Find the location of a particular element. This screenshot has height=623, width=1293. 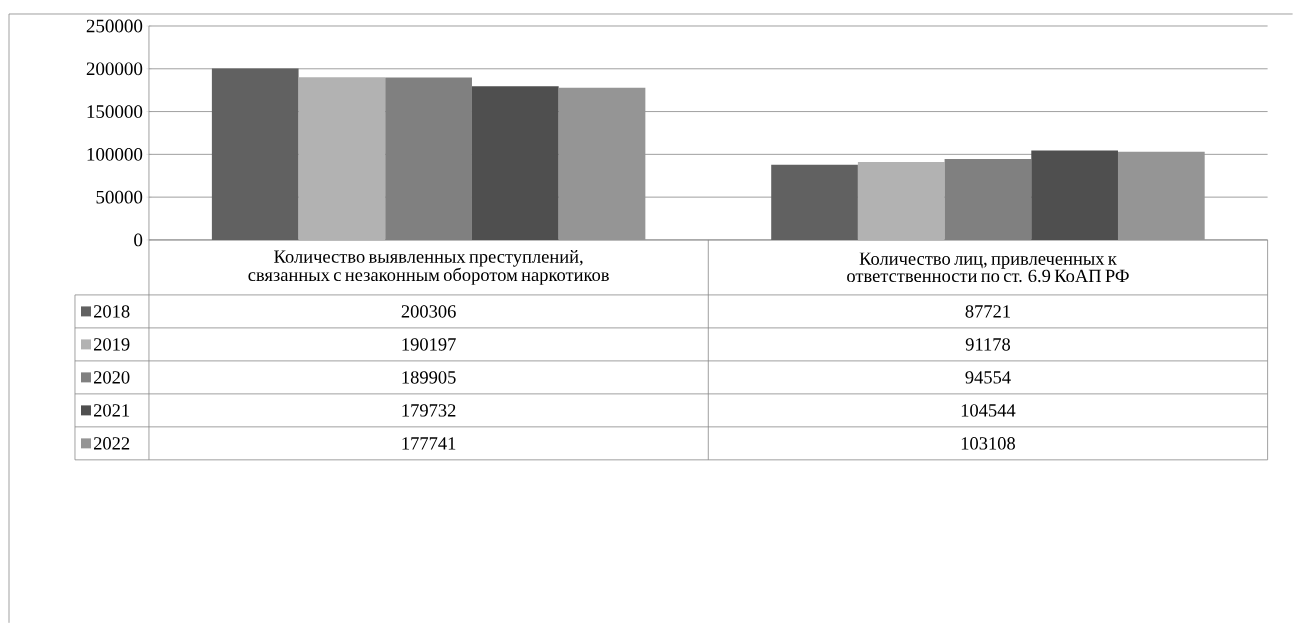

data-label: 190197 is located at coordinates (429, 344).